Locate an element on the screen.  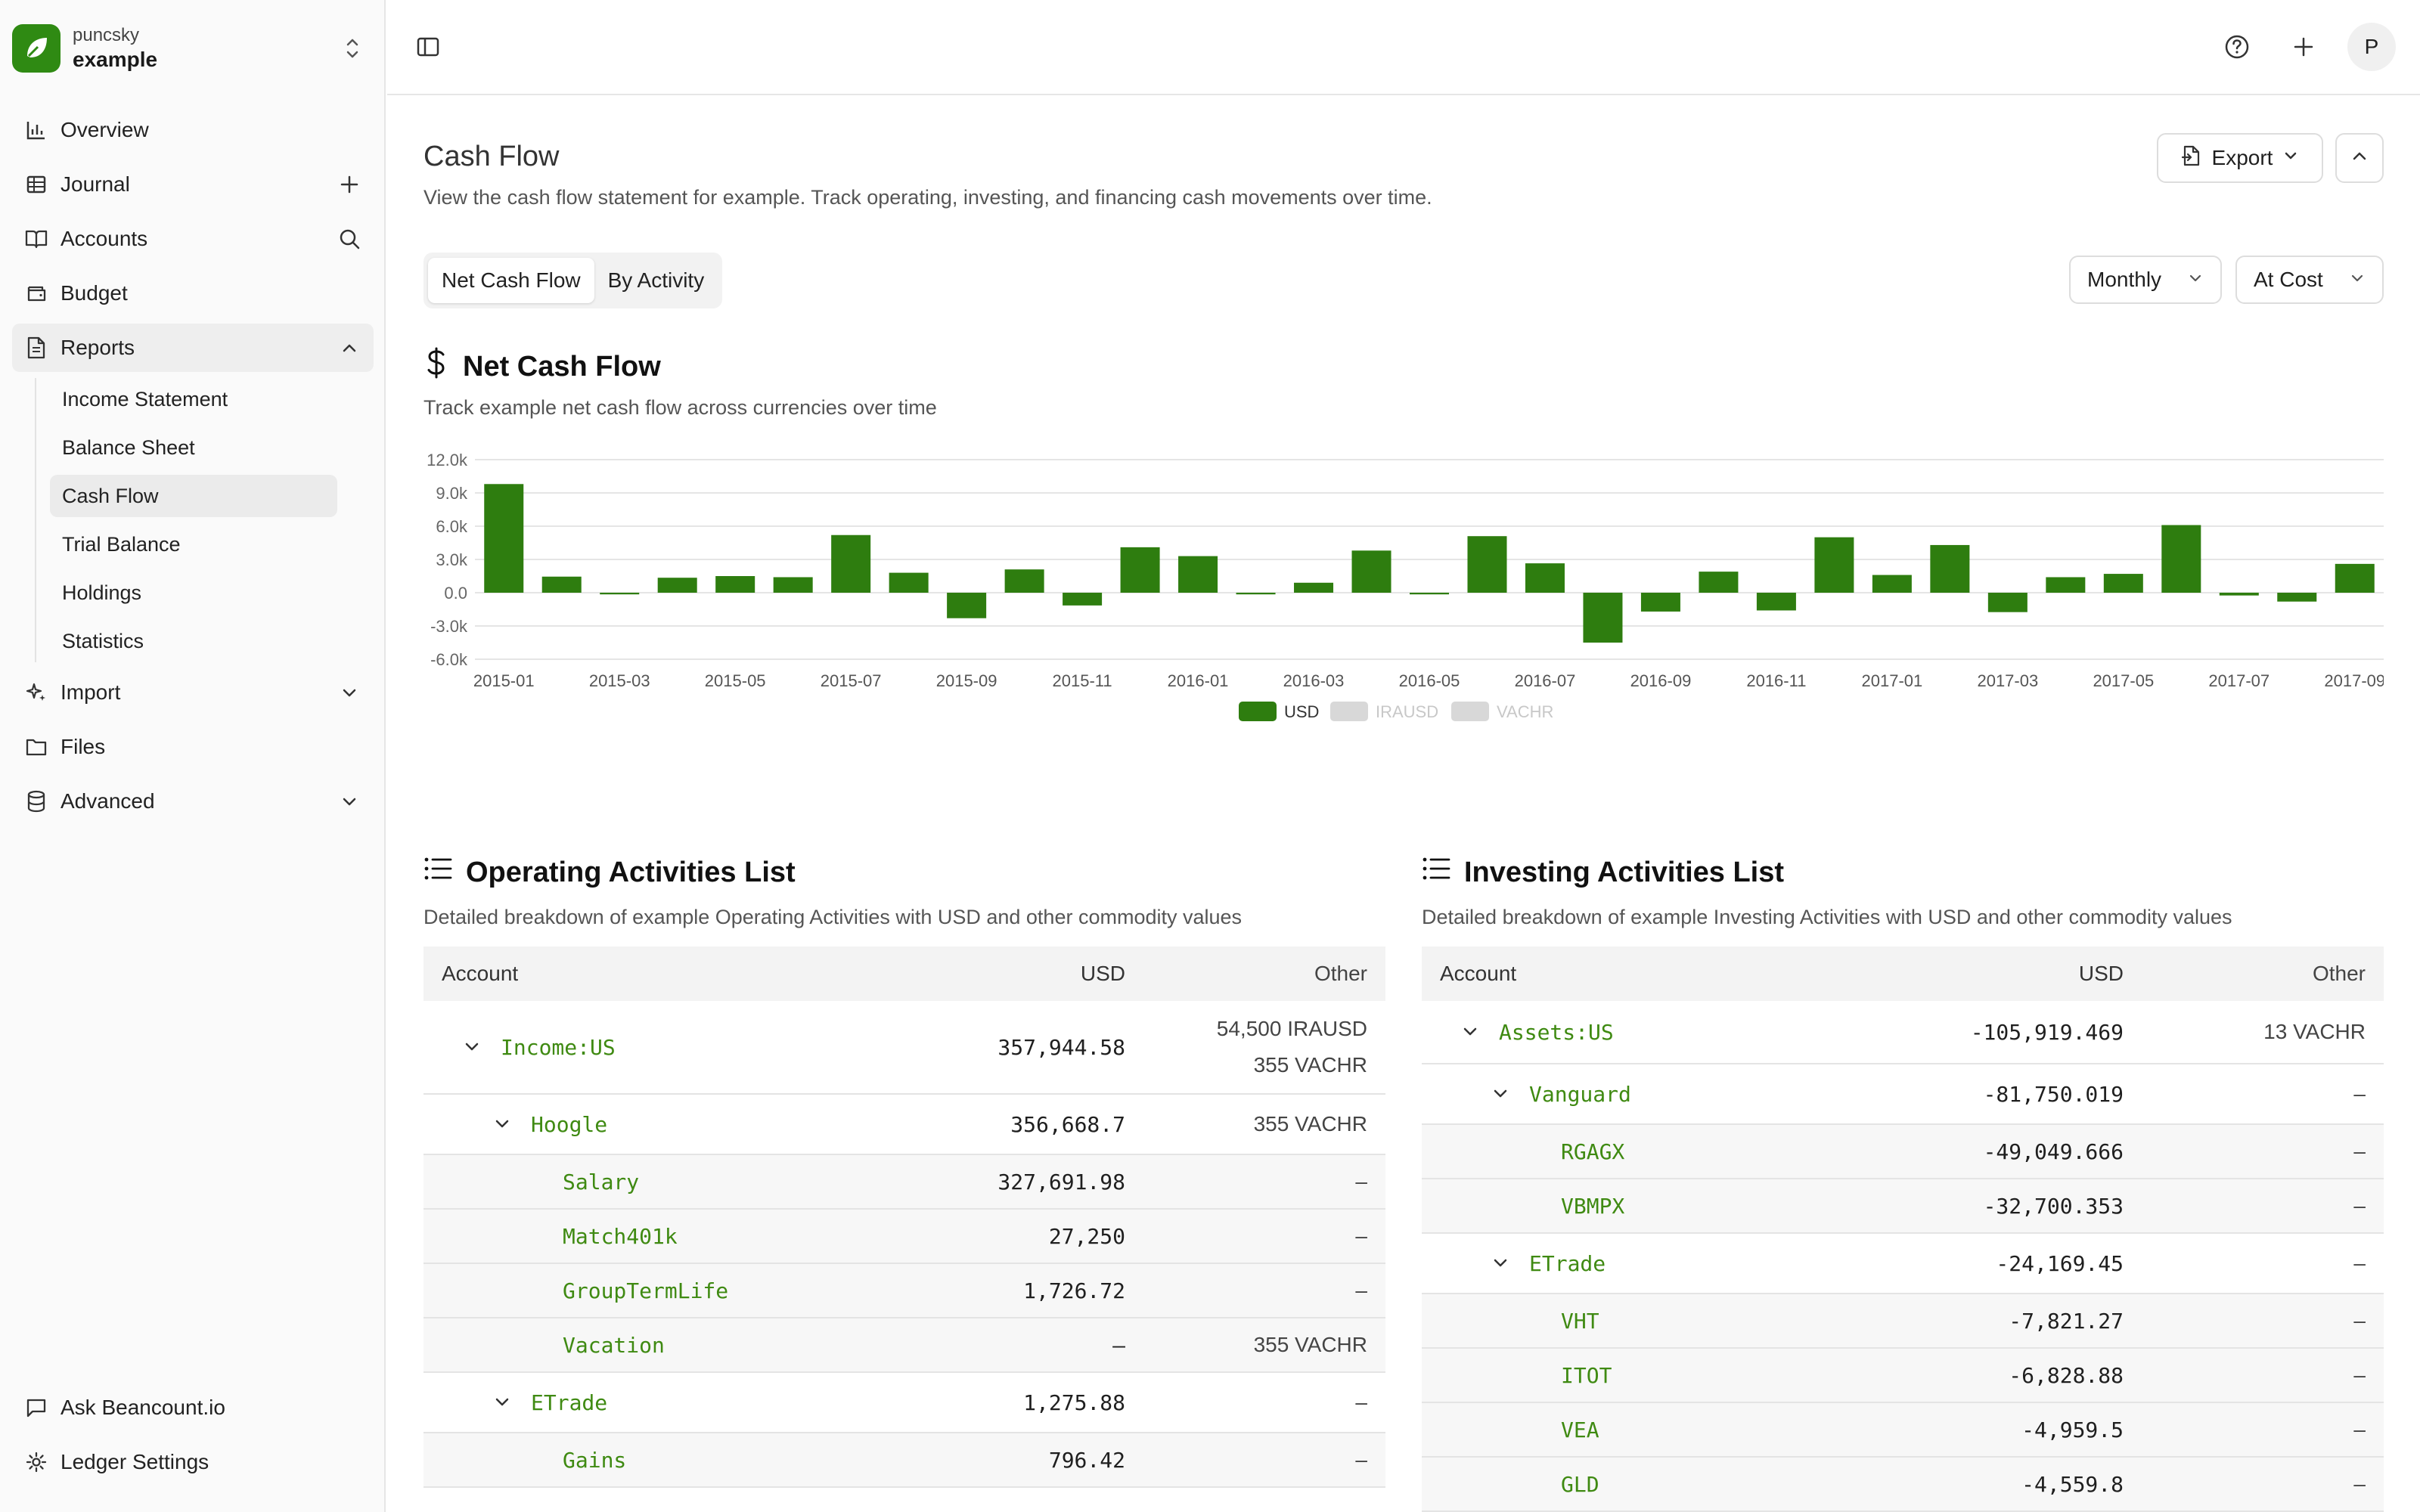
table-row: Match401k 27,250 – is located at coordinates (904, 1237).